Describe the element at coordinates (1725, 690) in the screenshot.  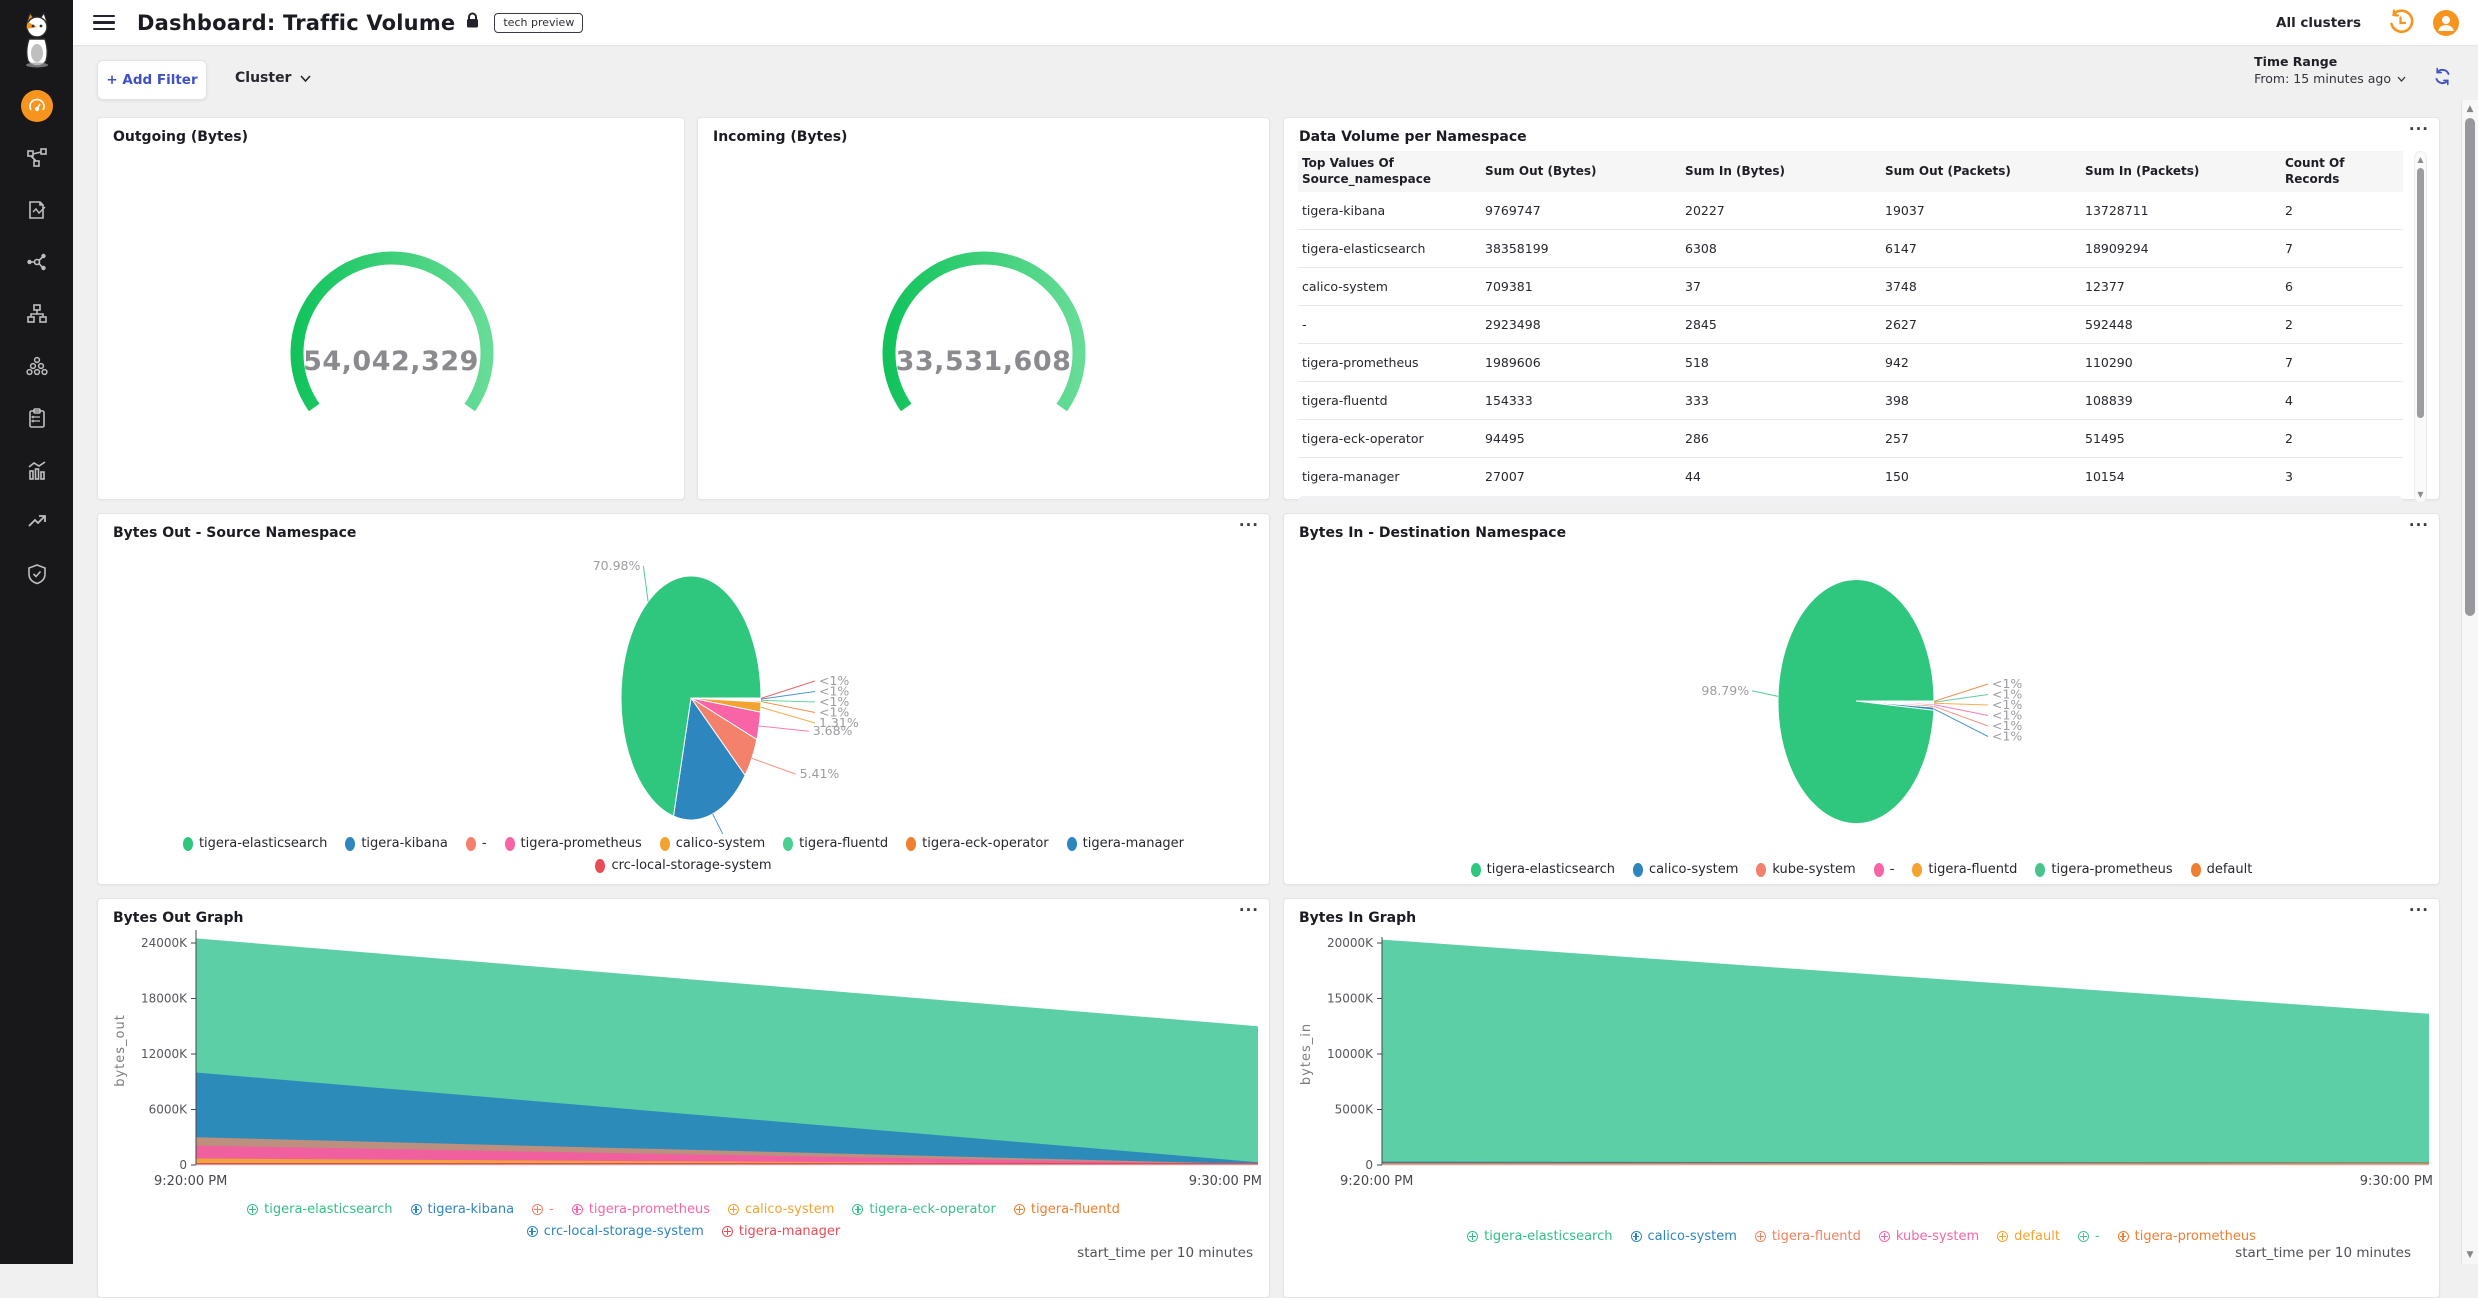
I see `pie-percent-label: 98.79%` at that location.